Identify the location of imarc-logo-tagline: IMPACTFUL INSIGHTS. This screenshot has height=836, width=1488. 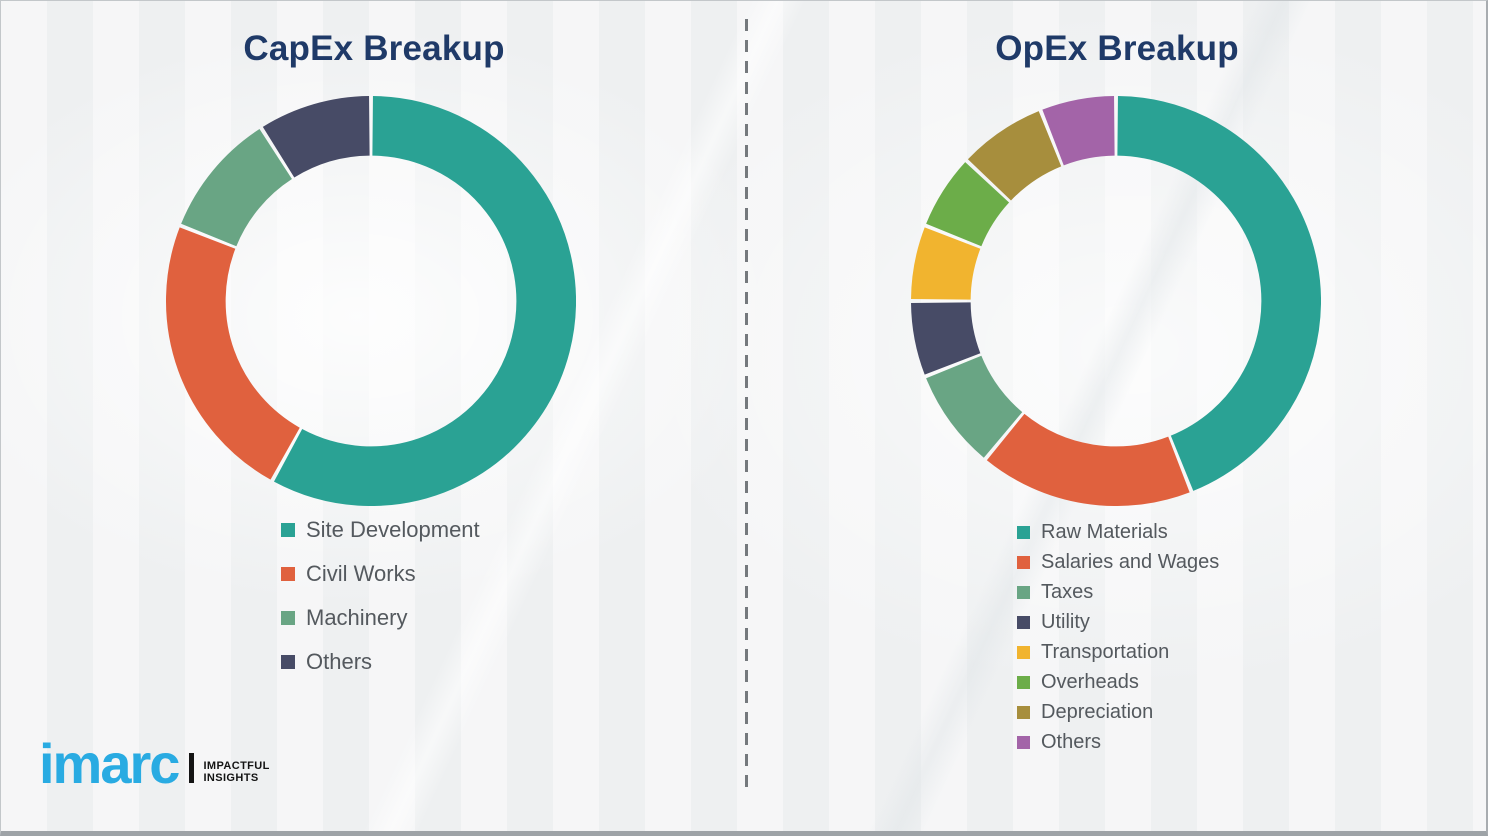
(236, 772).